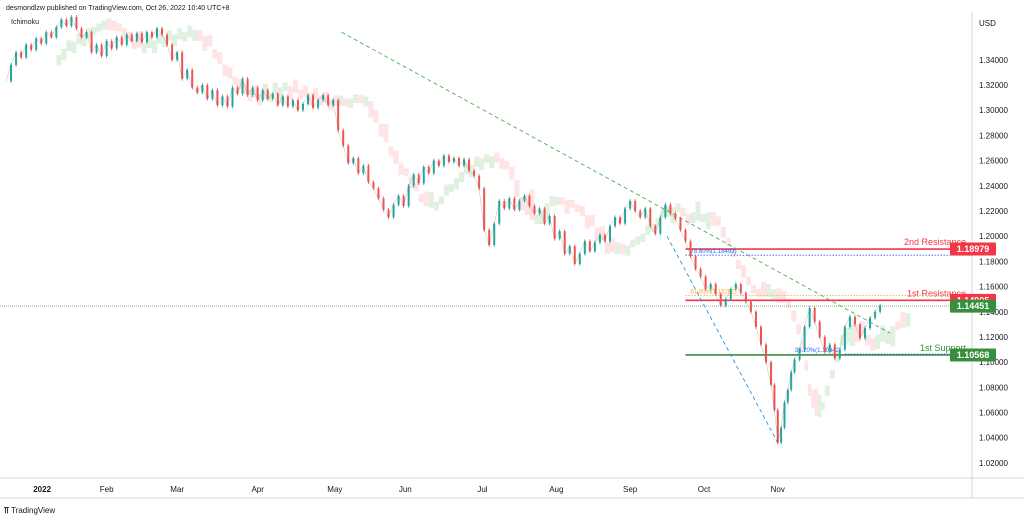 Image resolution: width=1024 pixels, height=520 pixels. I want to click on level-label: 2nd Resistance, so click(935, 242).